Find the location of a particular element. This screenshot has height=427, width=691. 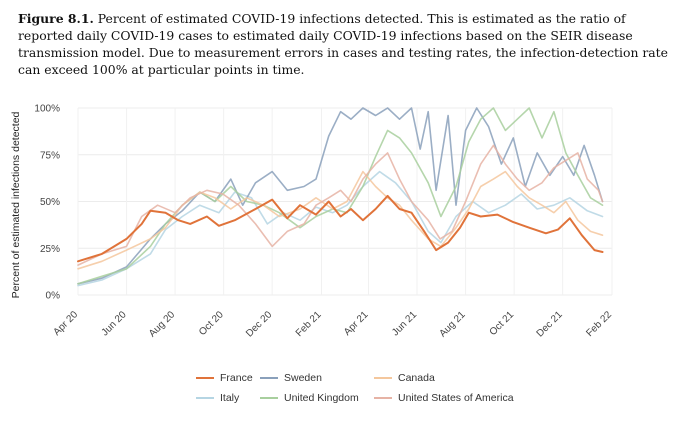

legend-item-italy: Italy is located at coordinates (217, 398).